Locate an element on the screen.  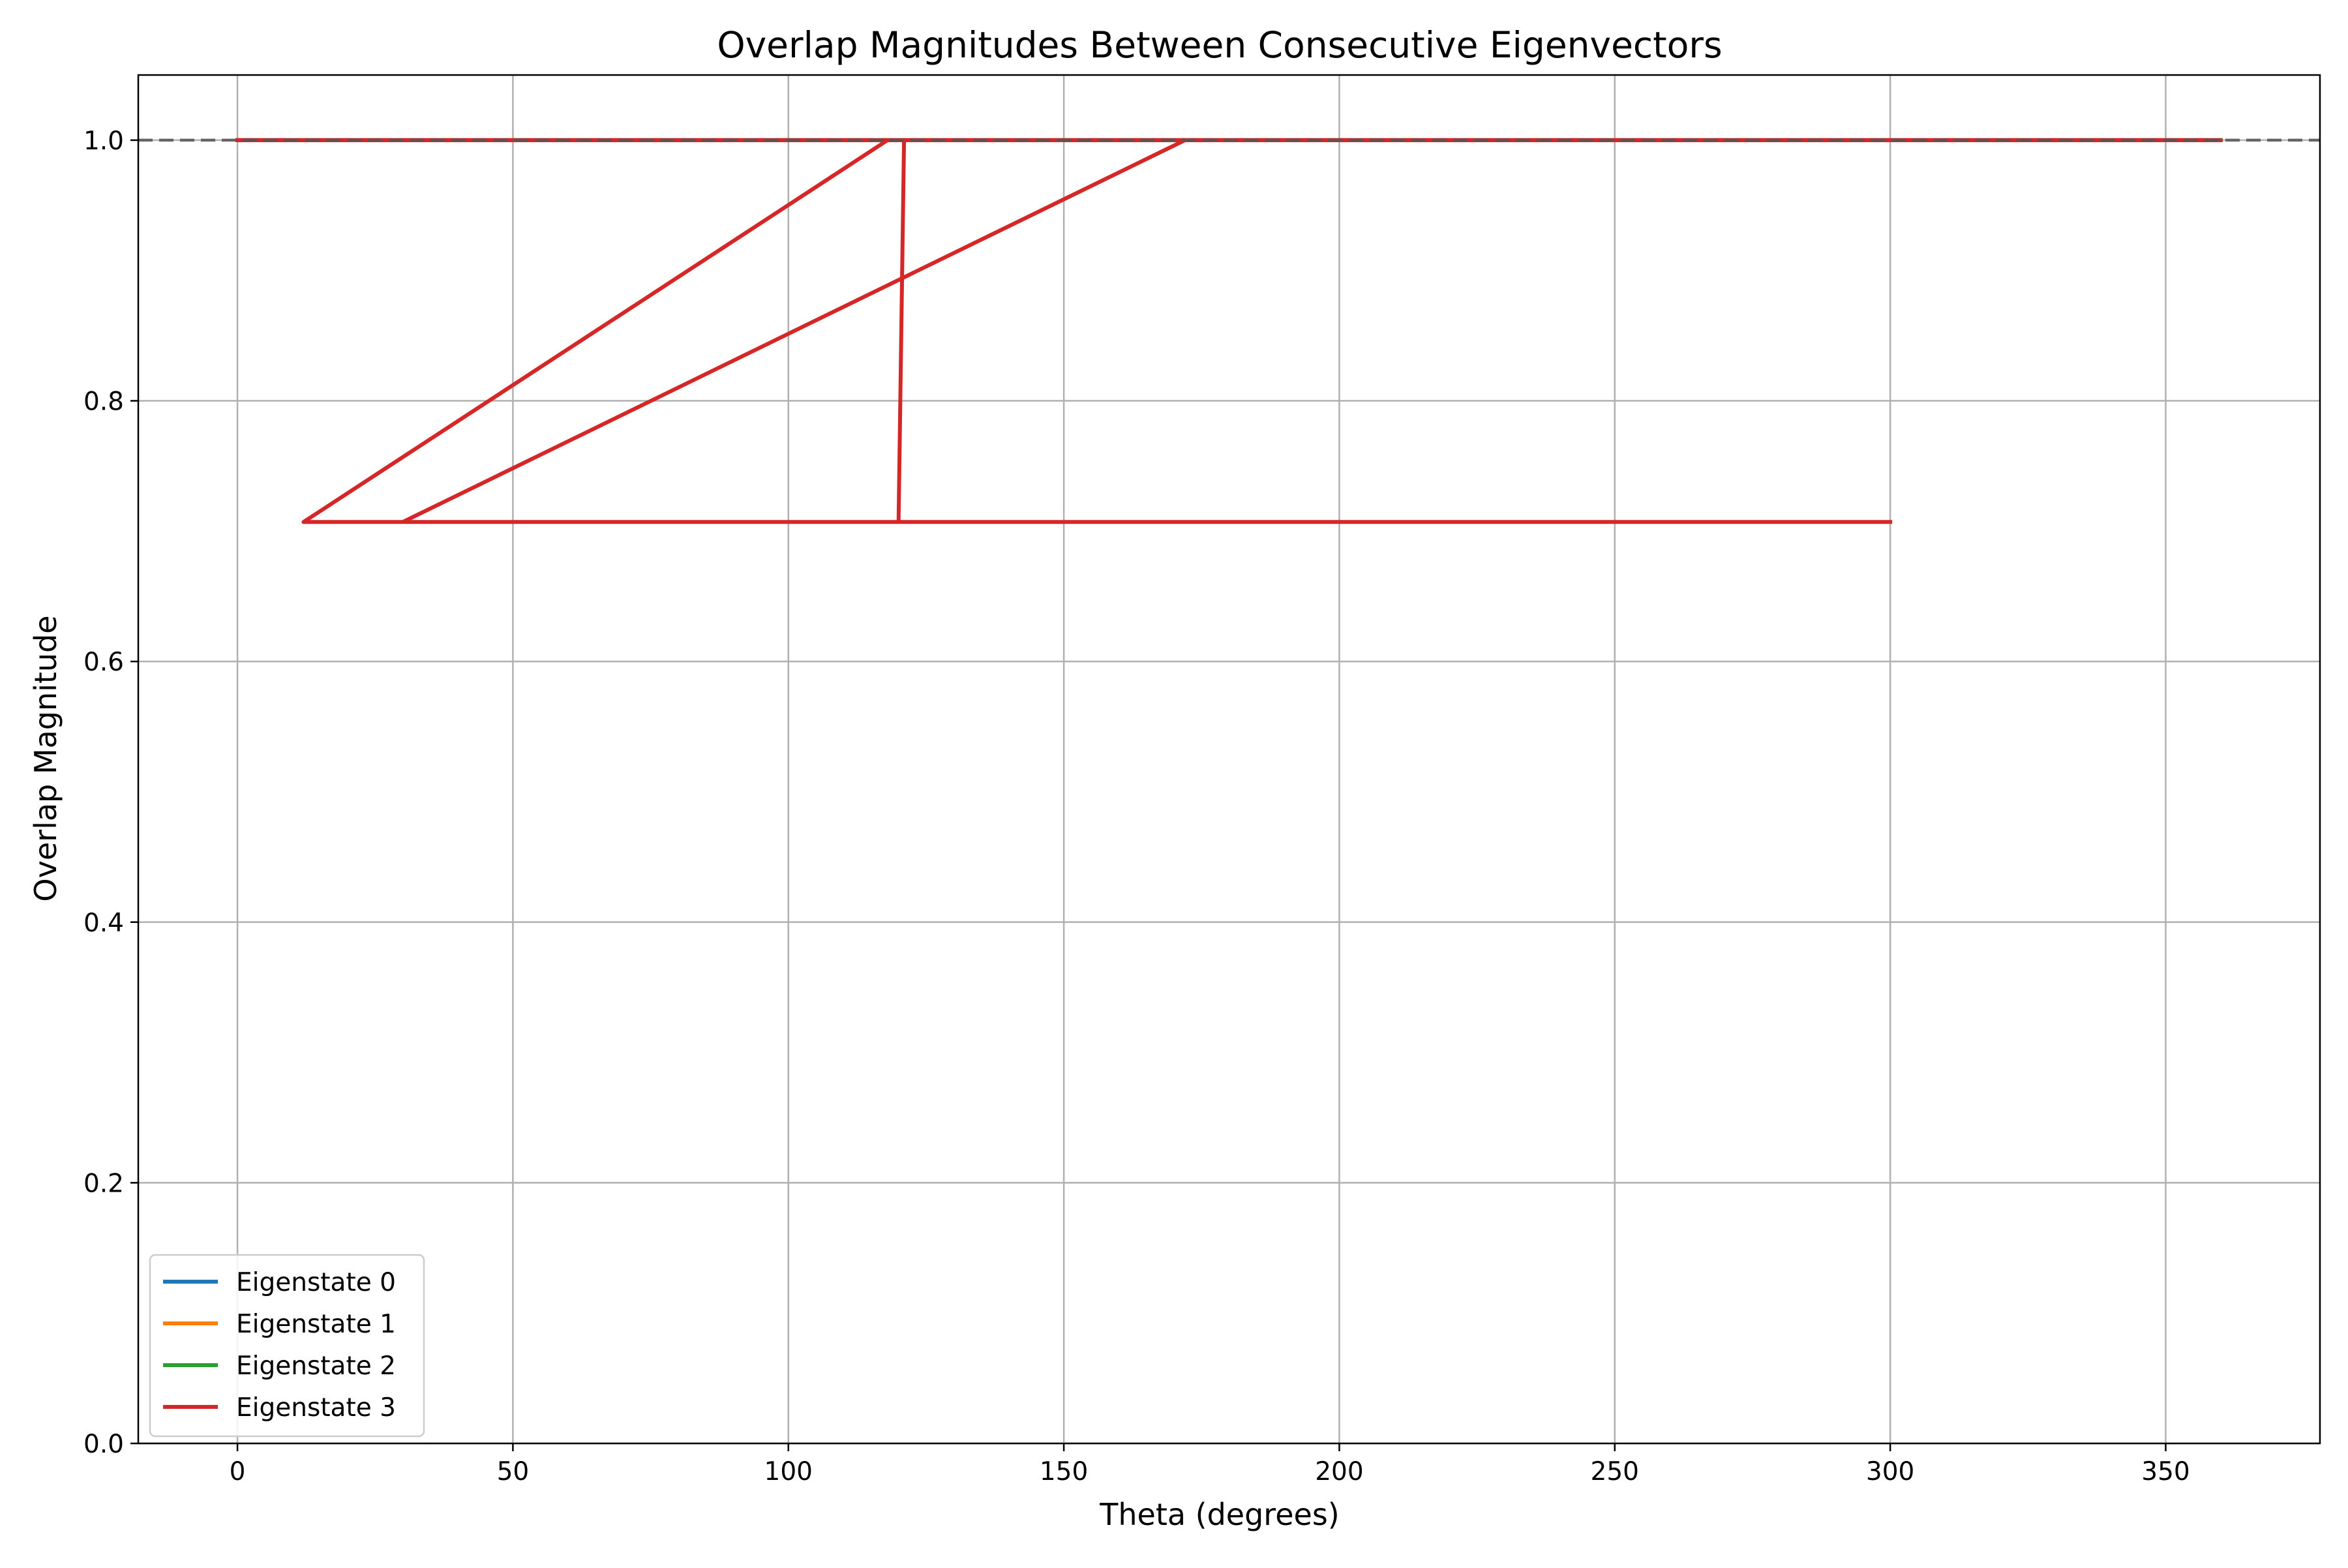
y-tick-label: 1.0 is located at coordinates (104, 141).